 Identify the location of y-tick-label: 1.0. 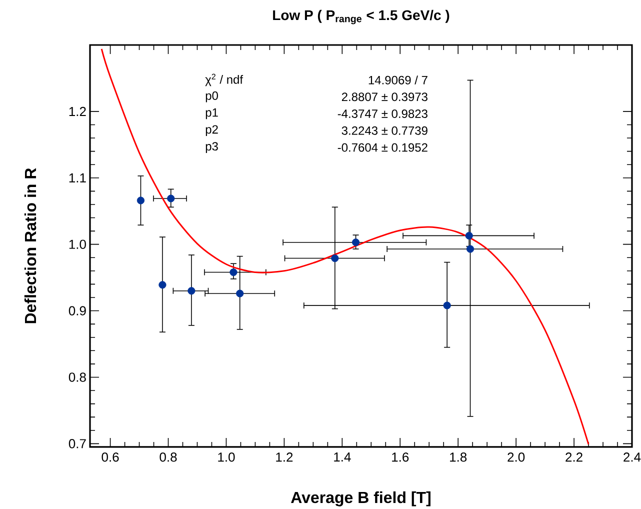
(77, 244).